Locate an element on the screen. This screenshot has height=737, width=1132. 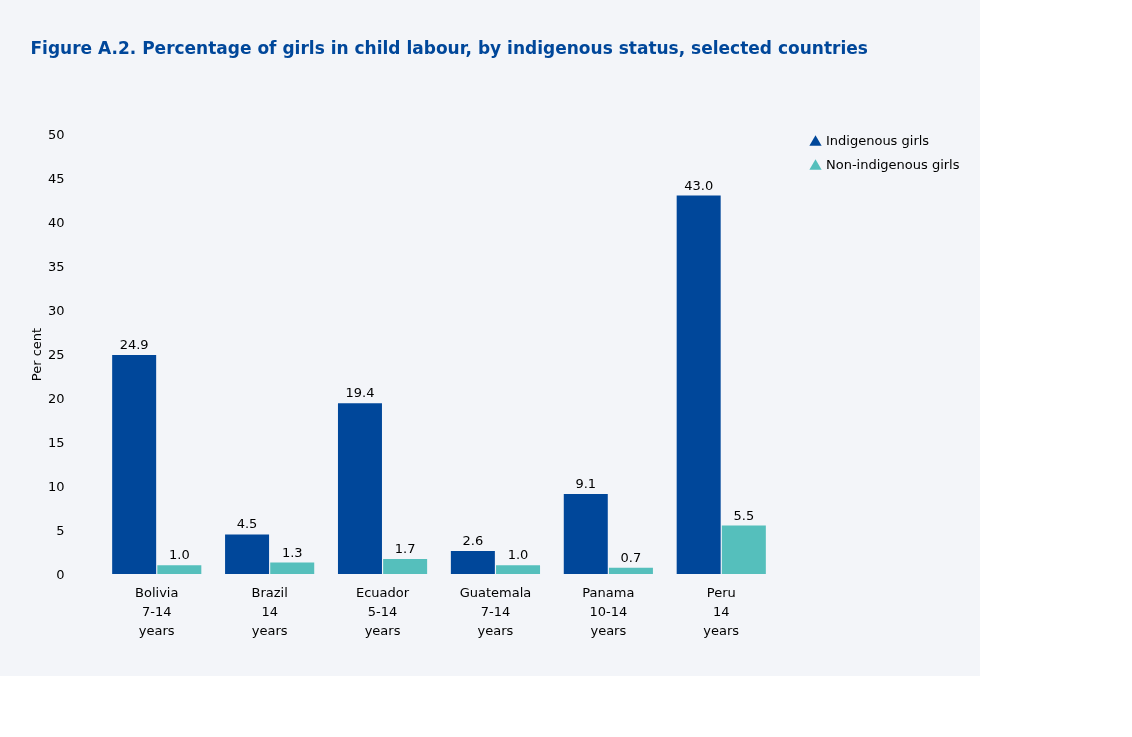
x-tick-label: Peru 14 years is located at coordinates (721, 611).